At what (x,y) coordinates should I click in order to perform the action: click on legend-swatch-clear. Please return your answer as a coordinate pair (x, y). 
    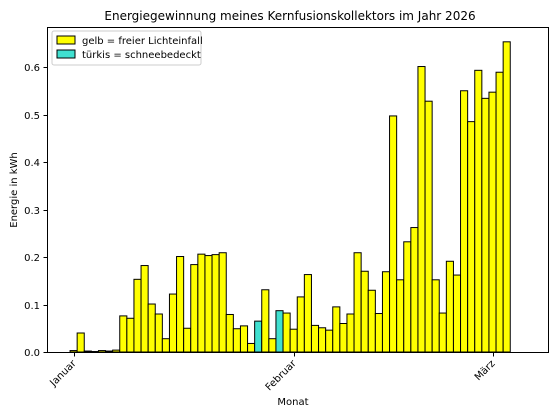
    Looking at the image, I should click on (66, 40).